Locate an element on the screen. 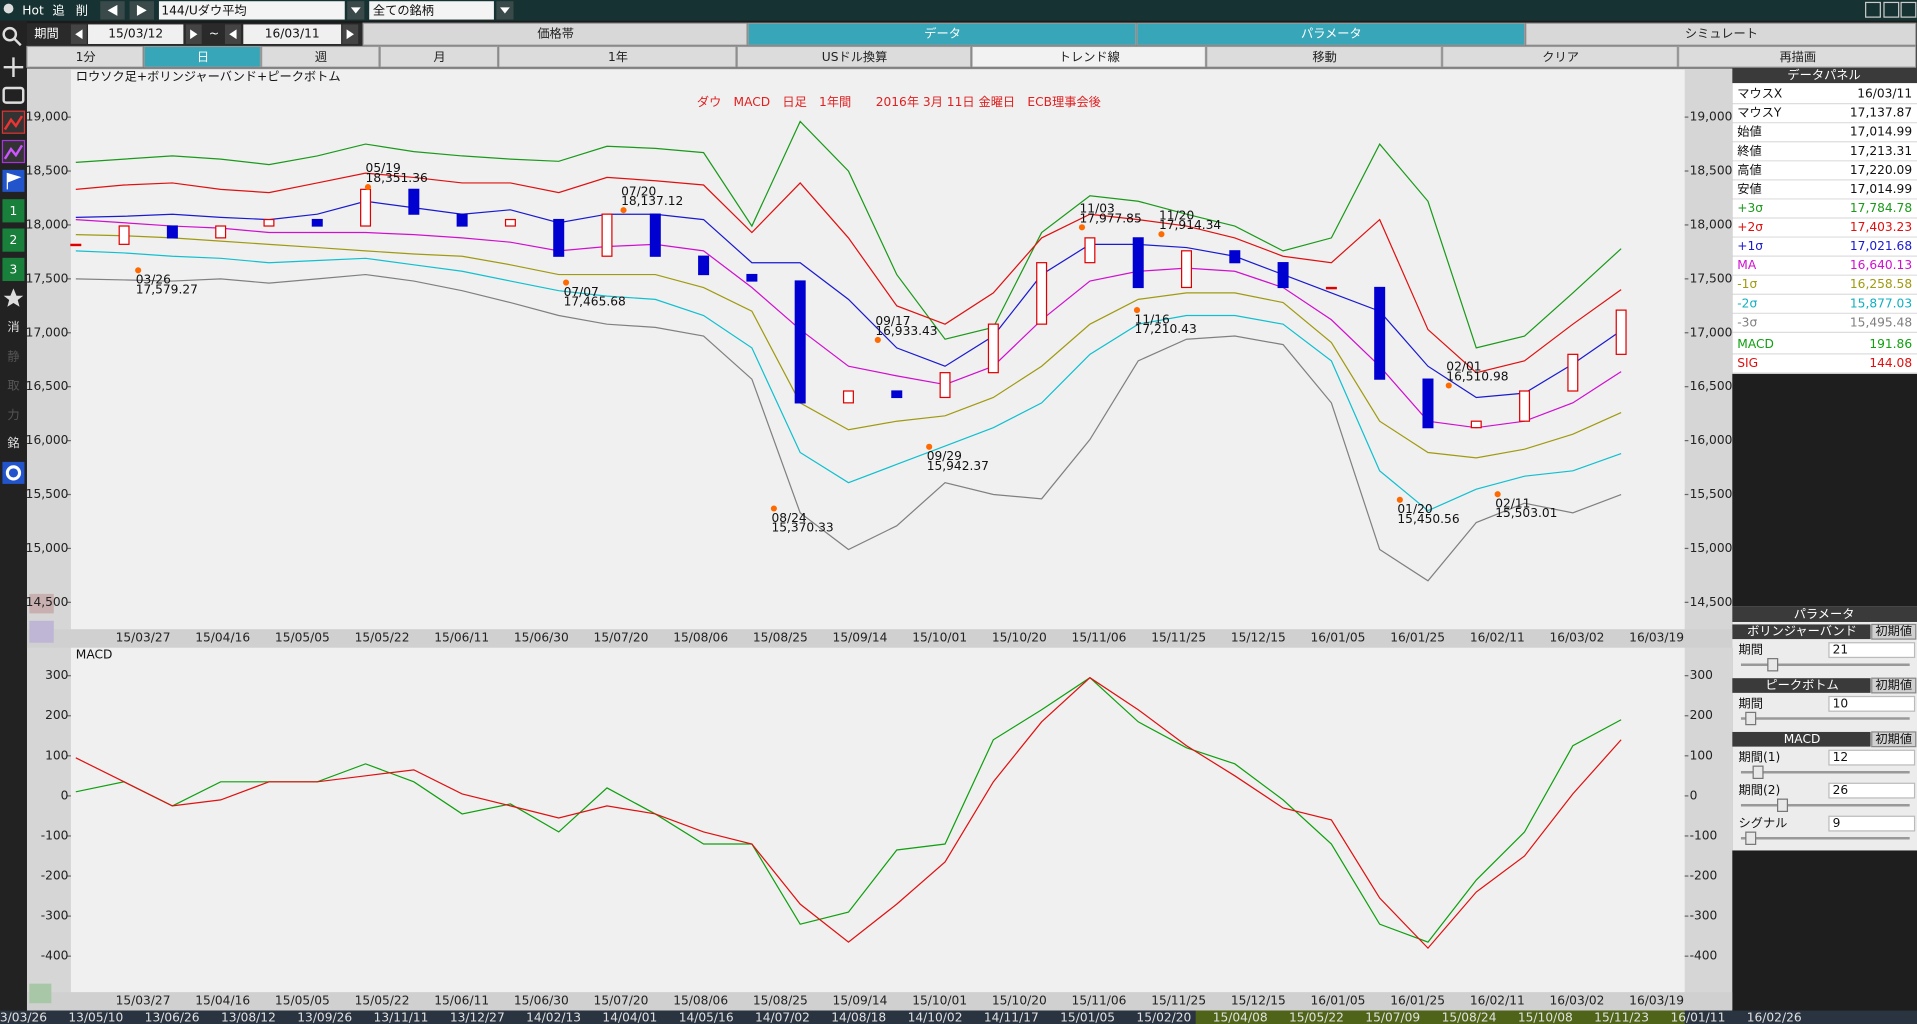 The width and height of the screenshot is (1917, 1024). timeline-label: 13/05/10 is located at coordinates (95, 1017).